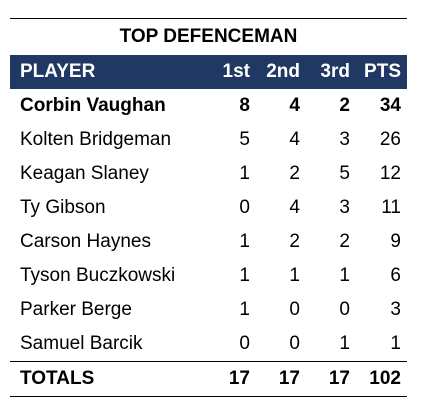 This screenshot has height=407, width=422. I want to click on label-cell: Carson Haynes, so click(85, 241).